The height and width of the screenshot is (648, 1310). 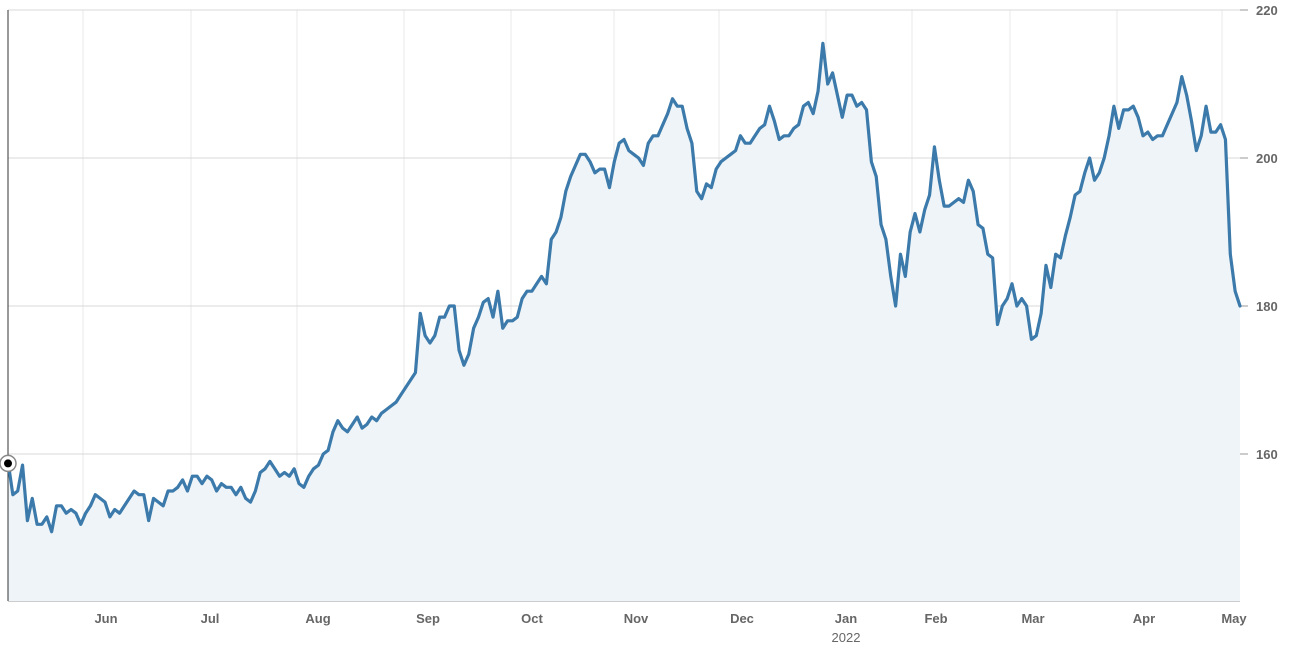 I want to click on start-marker-dot, so click(x=8, y=463).